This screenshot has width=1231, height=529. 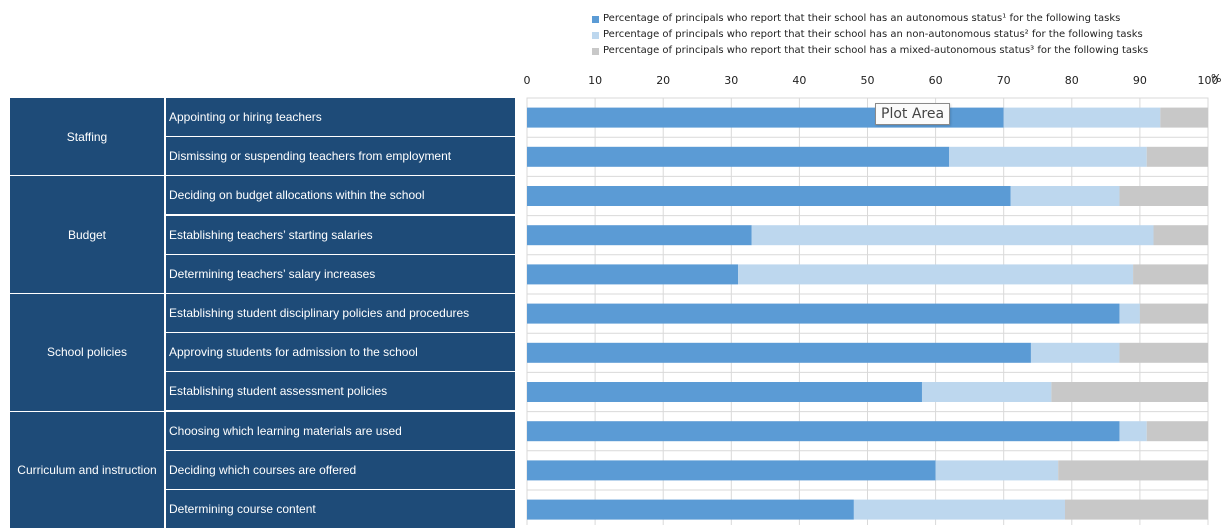 What do you see at coordinates (340, 509) in the screenshot?
I see `task-label: Determining course content` at bounding box center [340, 509].